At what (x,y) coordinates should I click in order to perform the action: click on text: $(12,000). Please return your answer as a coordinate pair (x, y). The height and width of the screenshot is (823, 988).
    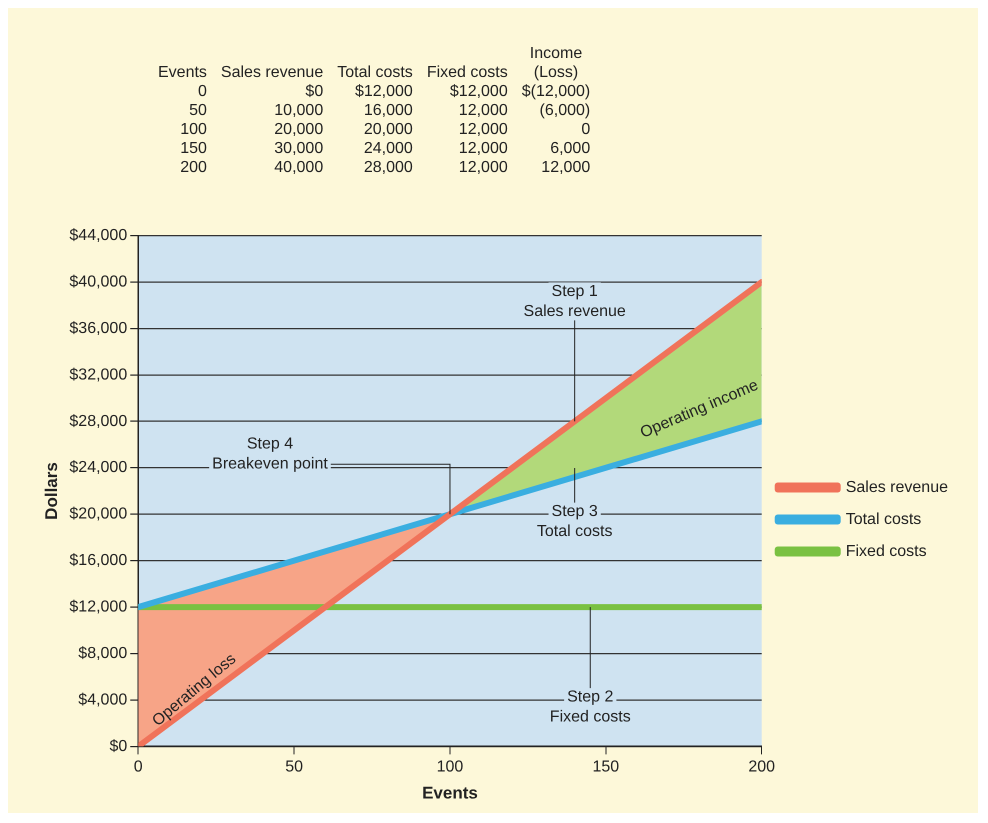
    Looking at the image, I should click on (556, 91).